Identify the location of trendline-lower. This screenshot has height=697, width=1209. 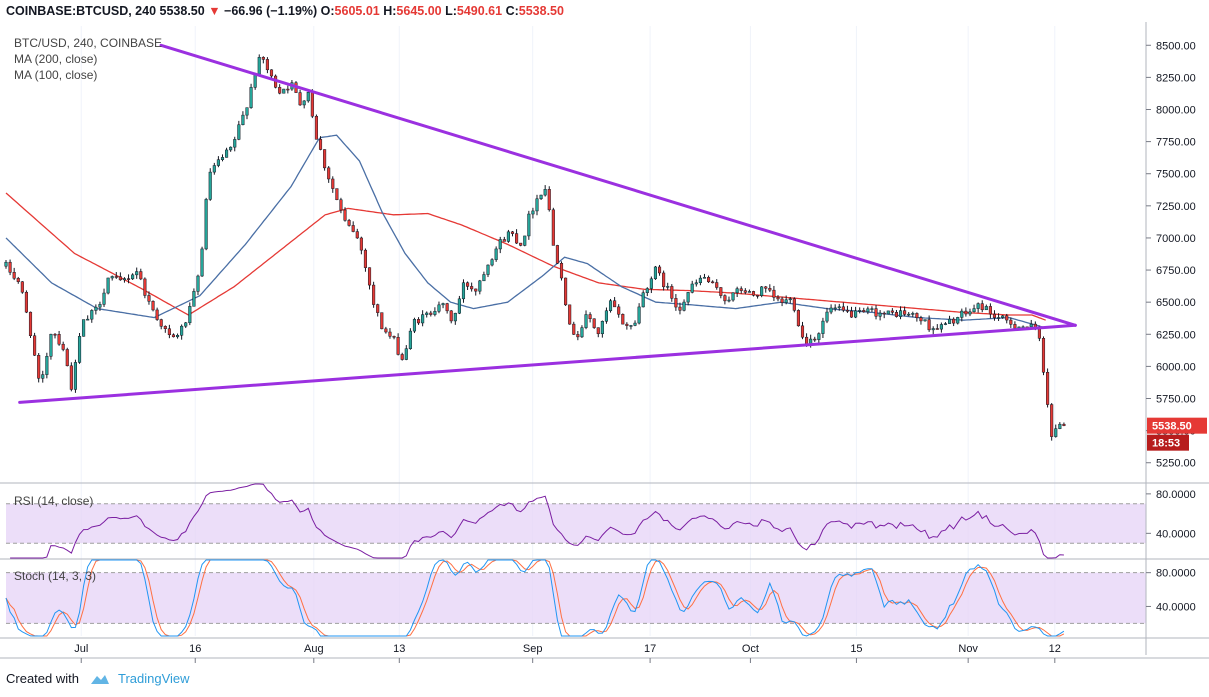
(547, 363).